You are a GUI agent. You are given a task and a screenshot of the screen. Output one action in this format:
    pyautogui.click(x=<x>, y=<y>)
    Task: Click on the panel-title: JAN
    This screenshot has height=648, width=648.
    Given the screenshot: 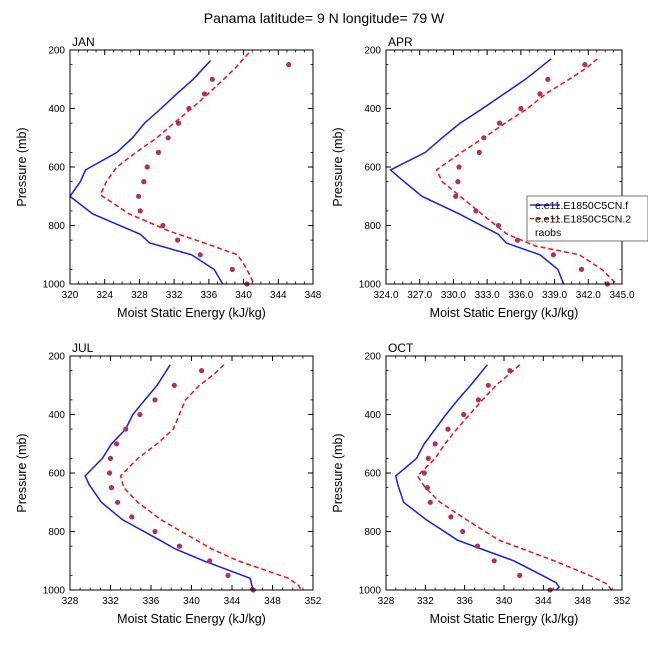 What is the action you would take?
    pyautogui.click(x=83, y=42)
    